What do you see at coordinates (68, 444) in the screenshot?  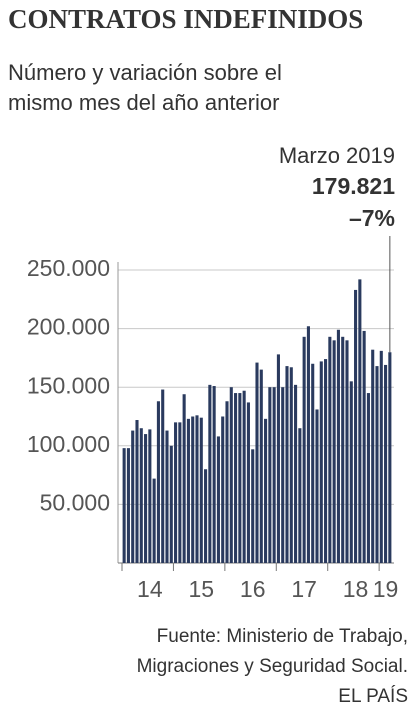 I see `y-tick-label: 100.000` at bounding box center [68, 444].